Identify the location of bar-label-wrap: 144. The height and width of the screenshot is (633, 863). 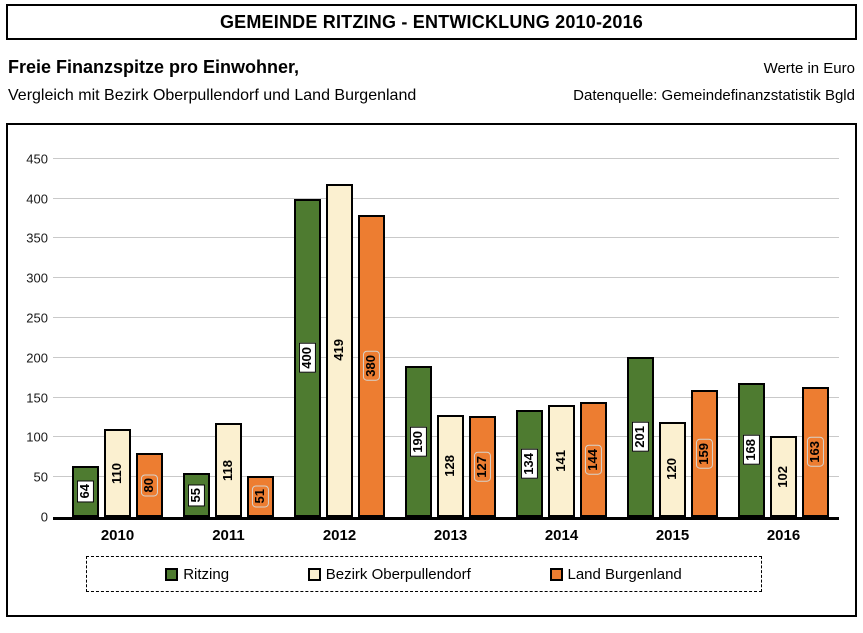
(593, 459).